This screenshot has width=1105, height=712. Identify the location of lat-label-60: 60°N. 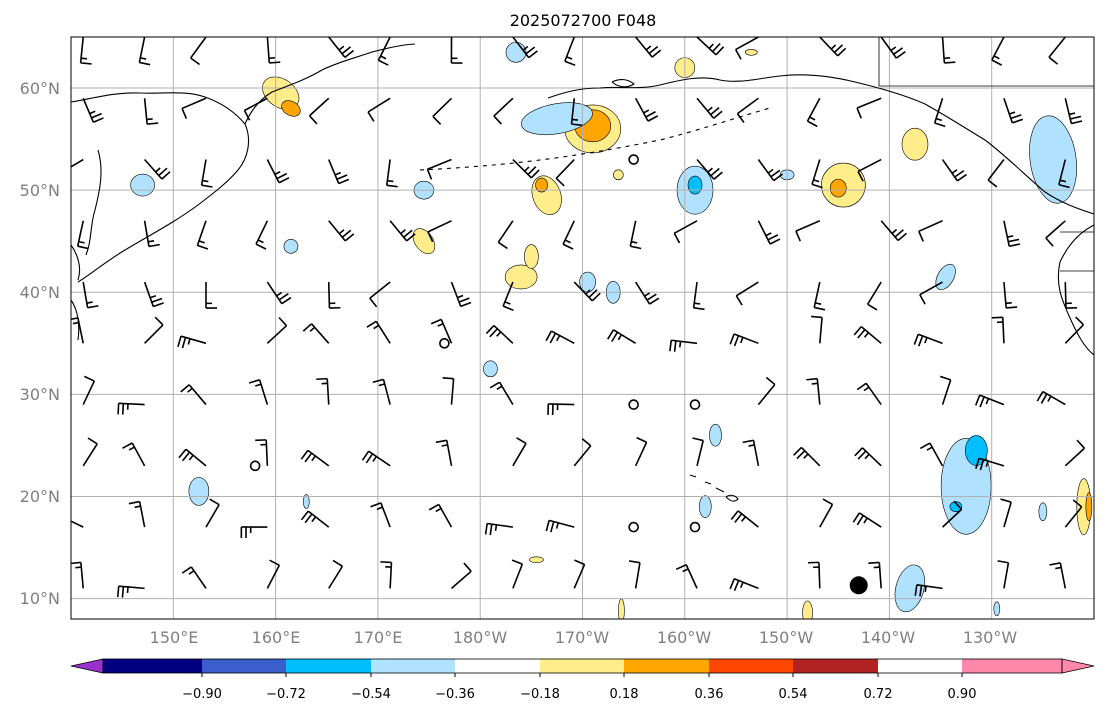
(40, 88).